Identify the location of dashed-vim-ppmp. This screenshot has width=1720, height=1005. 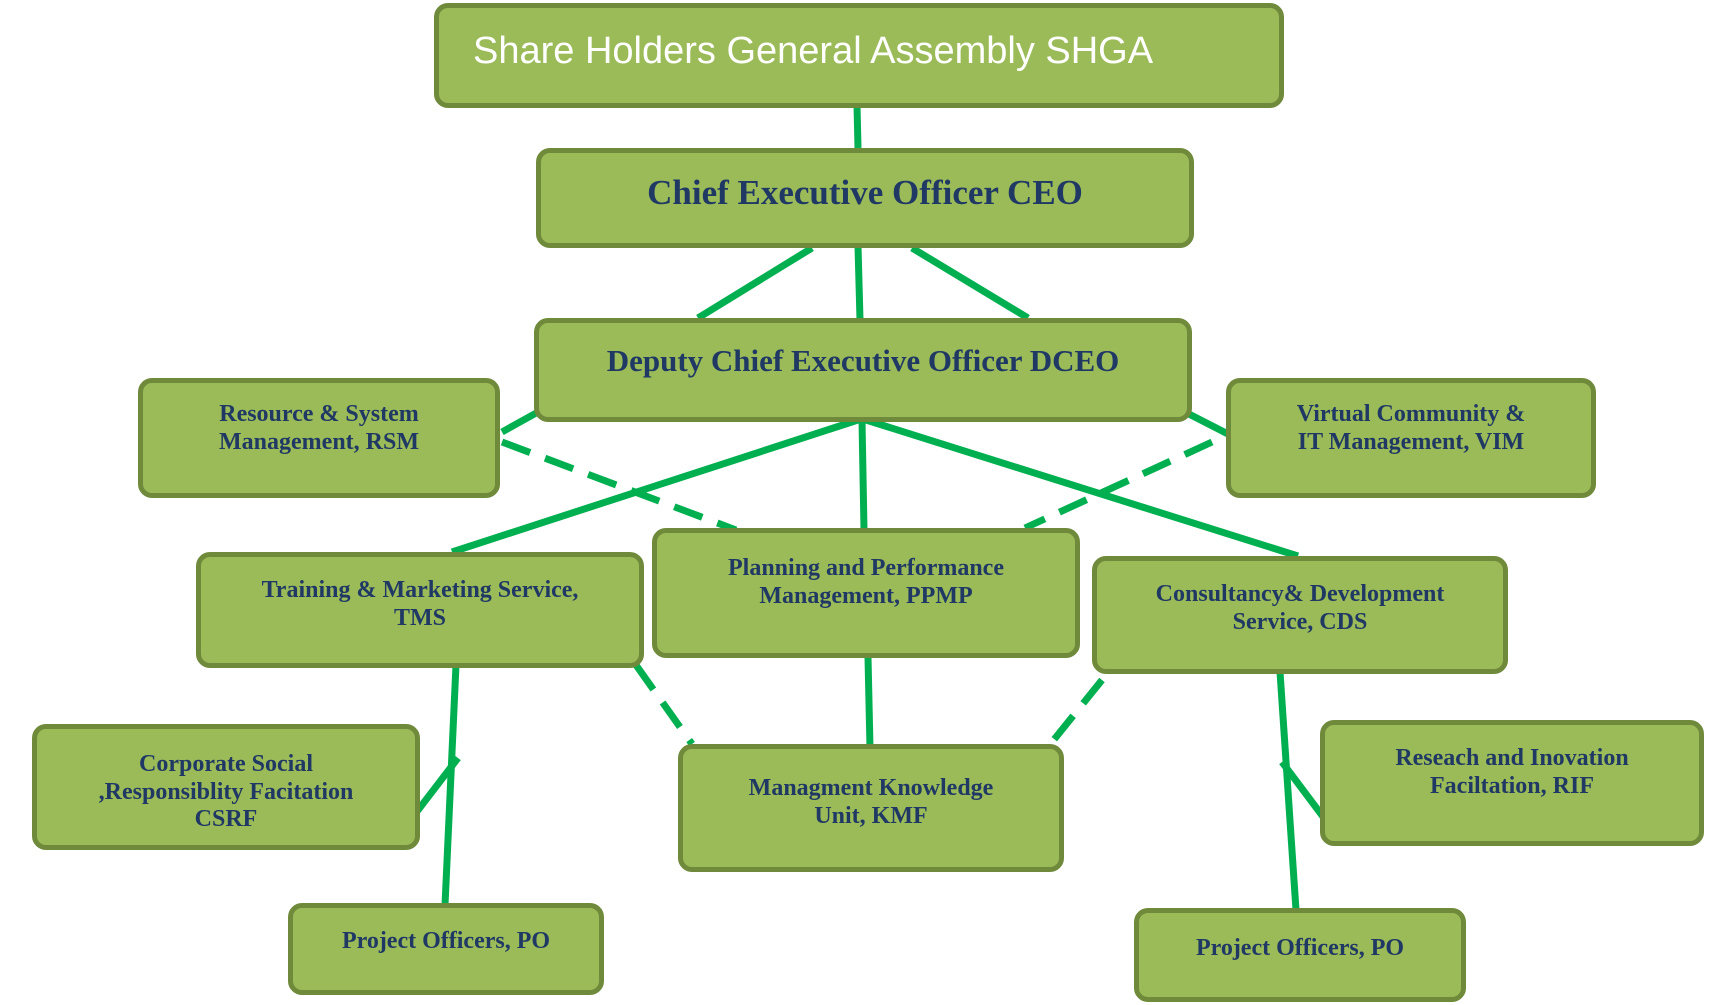
(1118, 485).